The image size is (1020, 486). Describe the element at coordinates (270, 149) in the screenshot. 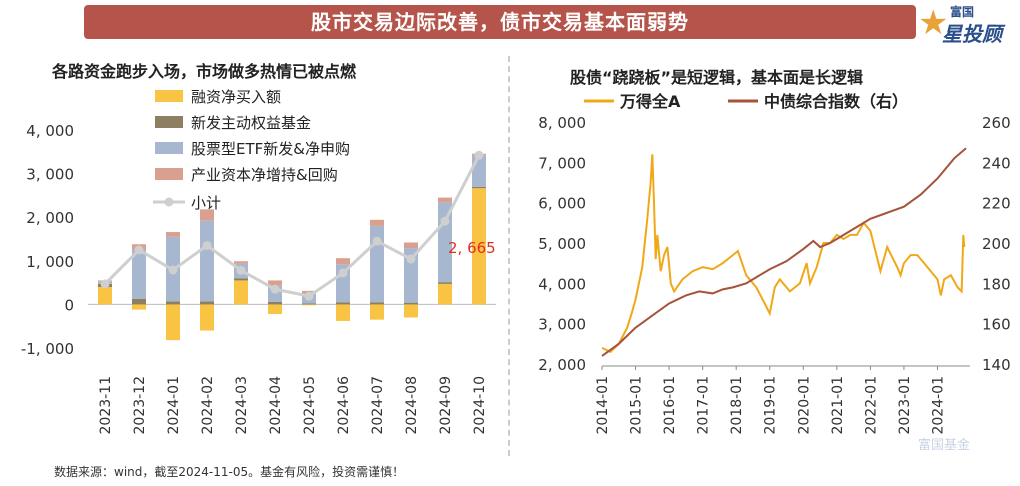

I see `legend-label: 股票型ETF新发&净申购` at that location.